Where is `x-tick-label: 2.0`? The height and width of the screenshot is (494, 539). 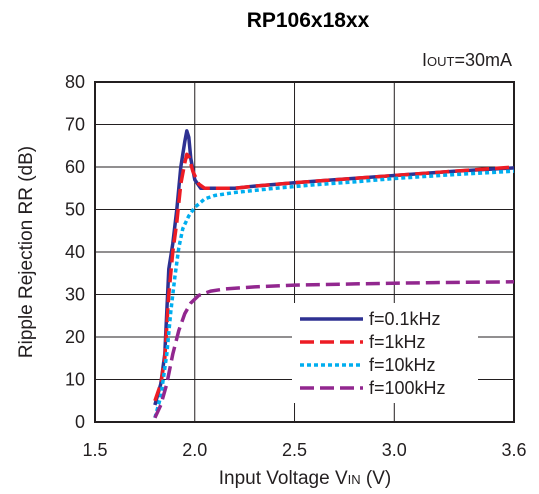 x-tick-label: 2.0 is located at coordinates (194, 450).